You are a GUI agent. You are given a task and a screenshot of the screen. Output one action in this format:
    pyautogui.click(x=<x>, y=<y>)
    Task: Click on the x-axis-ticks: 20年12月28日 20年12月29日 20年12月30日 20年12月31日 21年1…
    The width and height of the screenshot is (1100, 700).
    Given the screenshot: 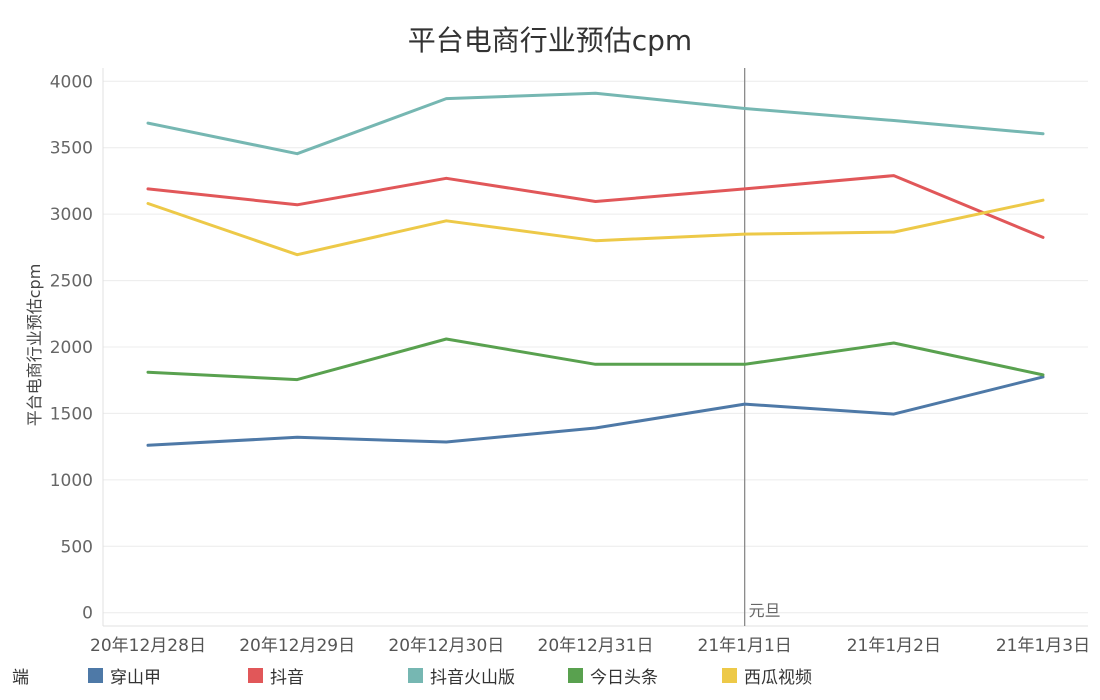 What is the action you would take?
    pyautogui.click(x=590, y=646)
    